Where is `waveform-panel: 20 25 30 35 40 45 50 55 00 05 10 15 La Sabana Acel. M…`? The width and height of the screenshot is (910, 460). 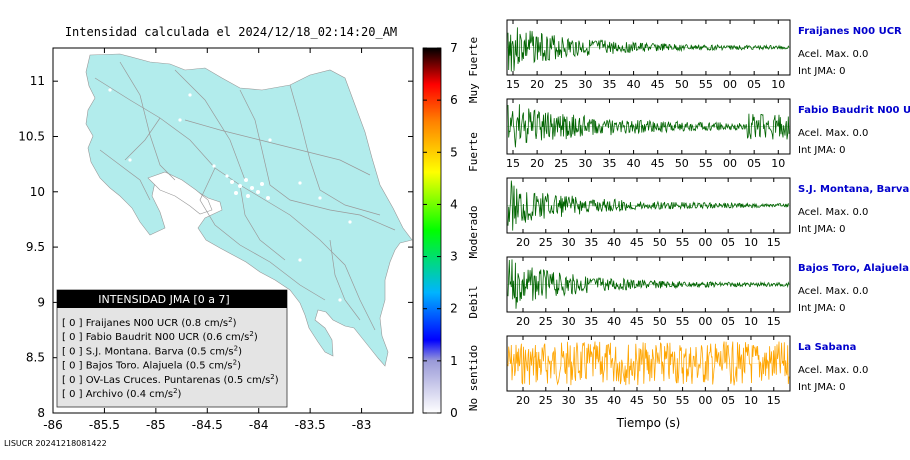
waveform-panel: 20 25 30 35 40 45 50 55 00 05 10 15 La Sabana Acel. M… is located at coordinates (687, 382).